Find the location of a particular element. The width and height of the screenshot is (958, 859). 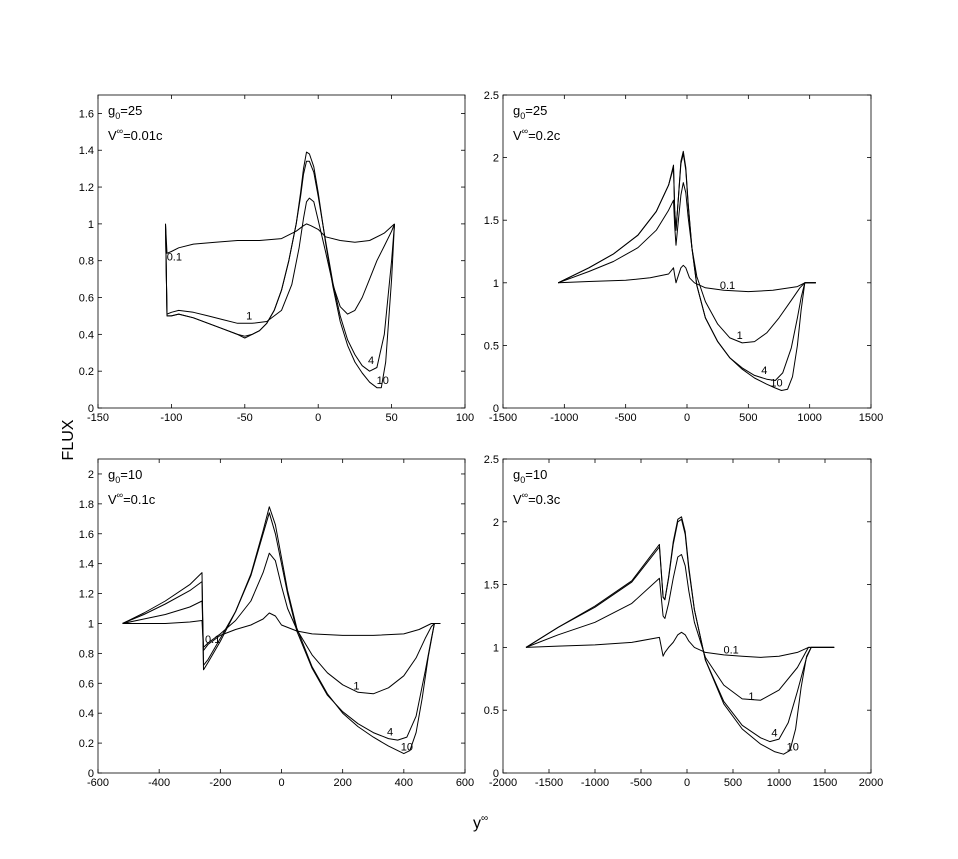

x-tick-label: 100 is located at coordinates (465, 418).